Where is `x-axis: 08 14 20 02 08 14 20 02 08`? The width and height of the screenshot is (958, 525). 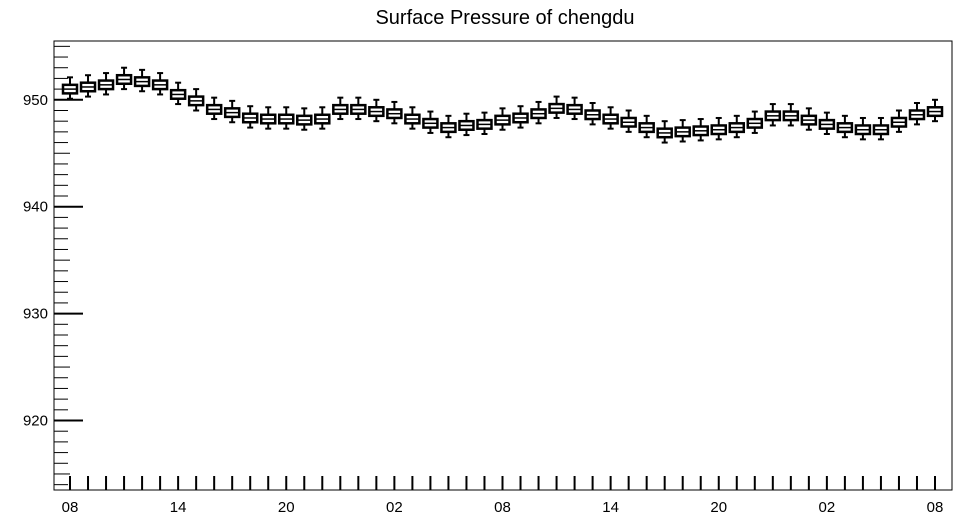 x-axis: 08 14 20 02 08 14 20 02 08 is located at coordinates (503, 496).